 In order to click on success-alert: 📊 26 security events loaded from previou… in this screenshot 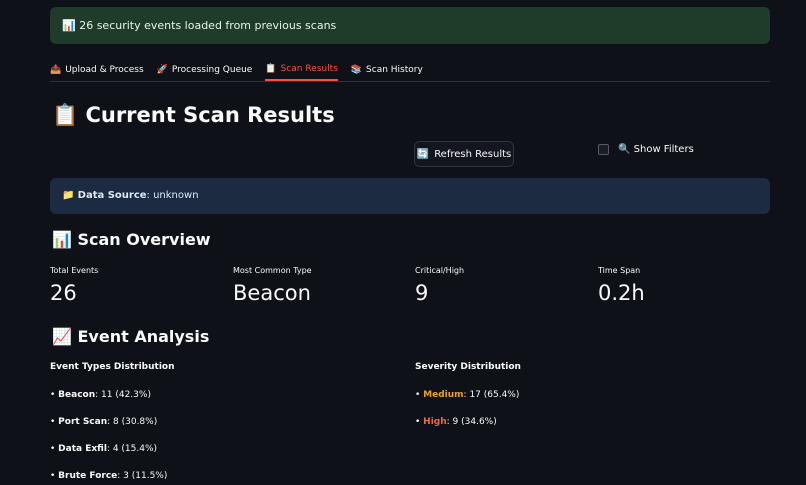, I will do `click(410, 25)`.